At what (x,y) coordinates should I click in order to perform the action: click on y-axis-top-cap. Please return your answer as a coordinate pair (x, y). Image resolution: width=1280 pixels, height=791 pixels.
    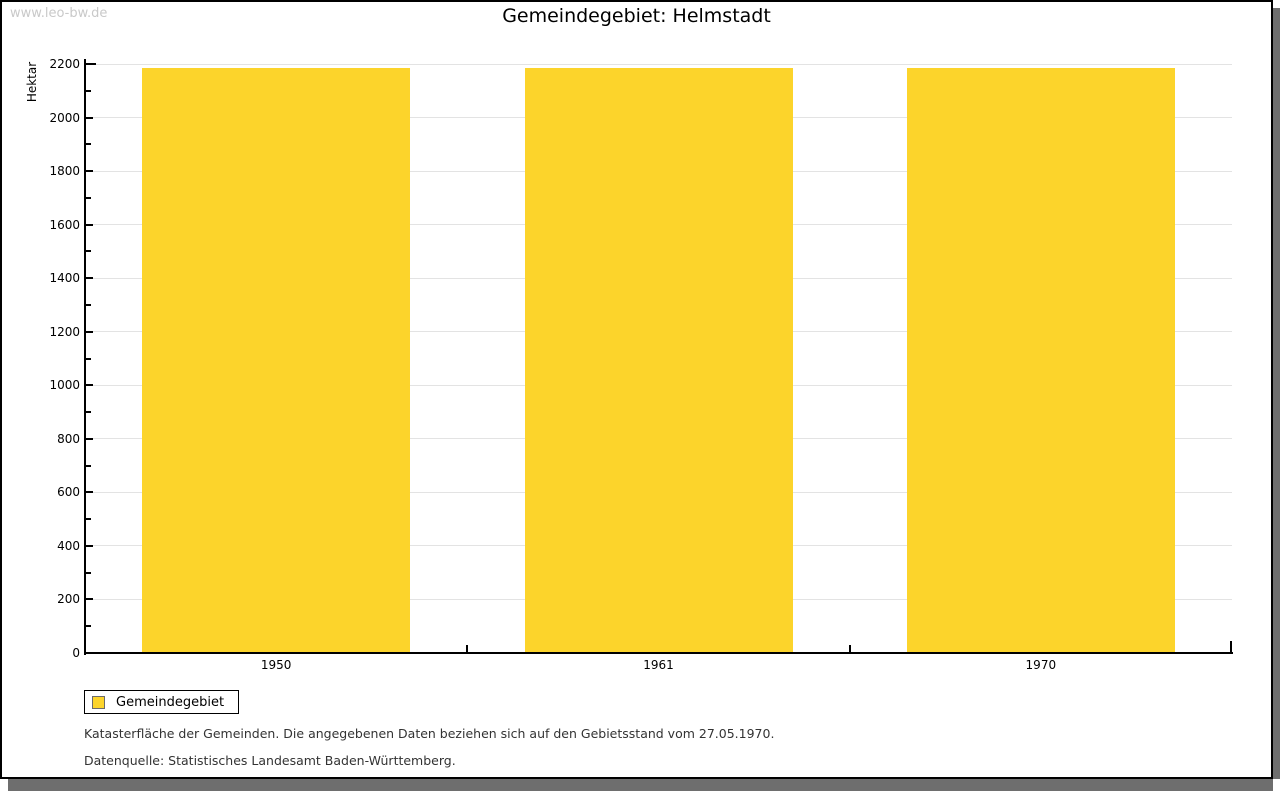
    Looking at the image, I should click on (90, 64).